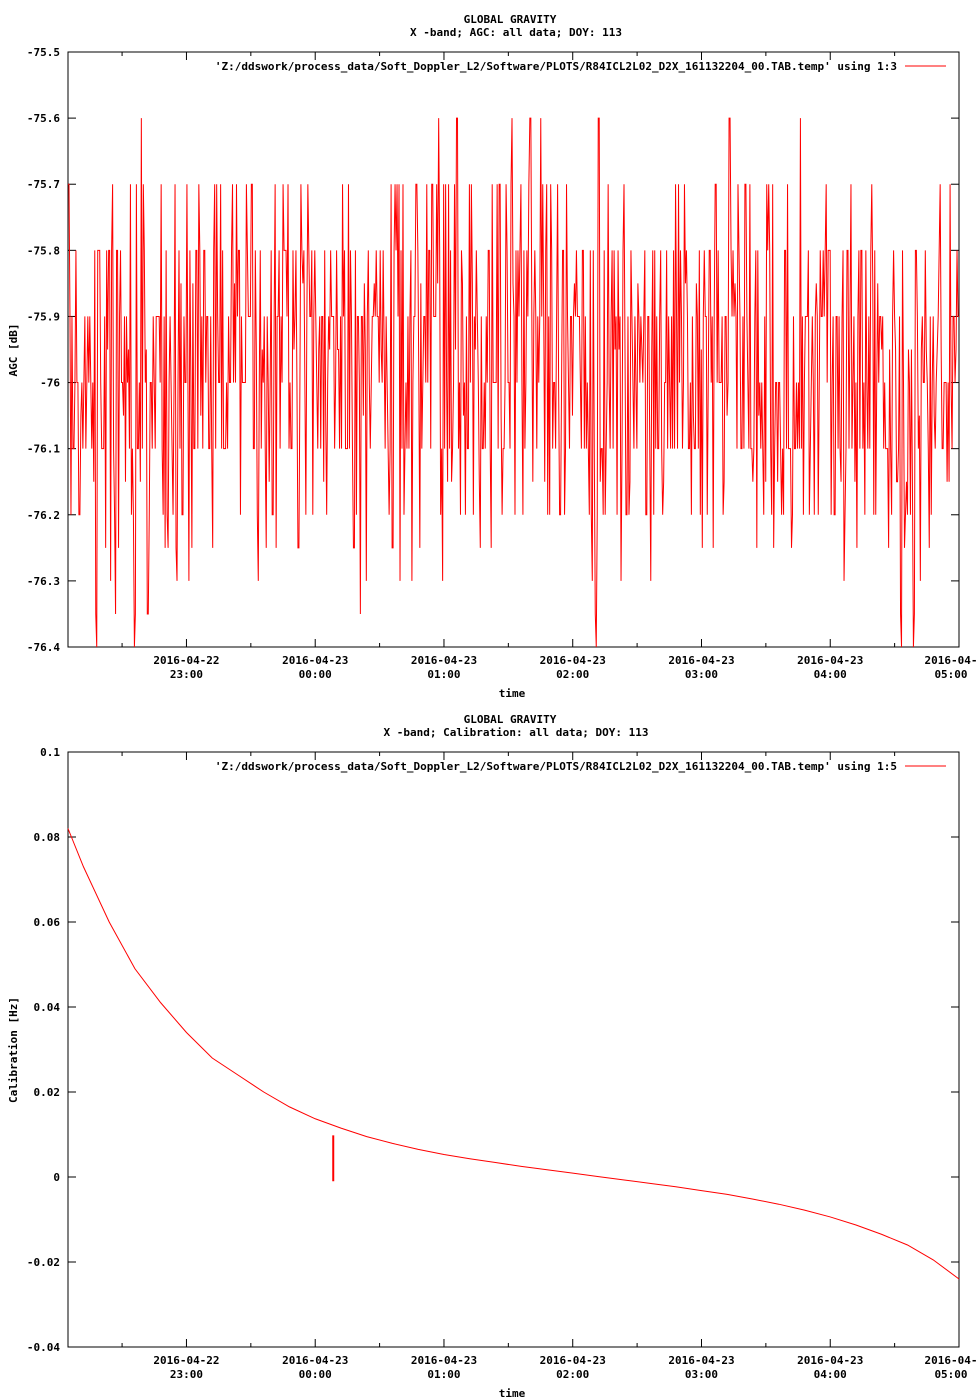 This screenshot has height=1400, width=980. What do you see at coordinates (951, 1360) in the screenshot?
I see `calibration-x-tick-date: 2016-04-` at bounding box center [951, 1360].